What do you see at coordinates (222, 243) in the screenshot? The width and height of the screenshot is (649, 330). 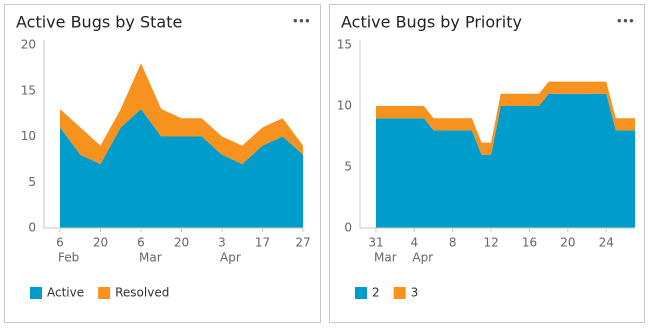 I see `x-tick-label: 3` at bounding box center [222, 243].